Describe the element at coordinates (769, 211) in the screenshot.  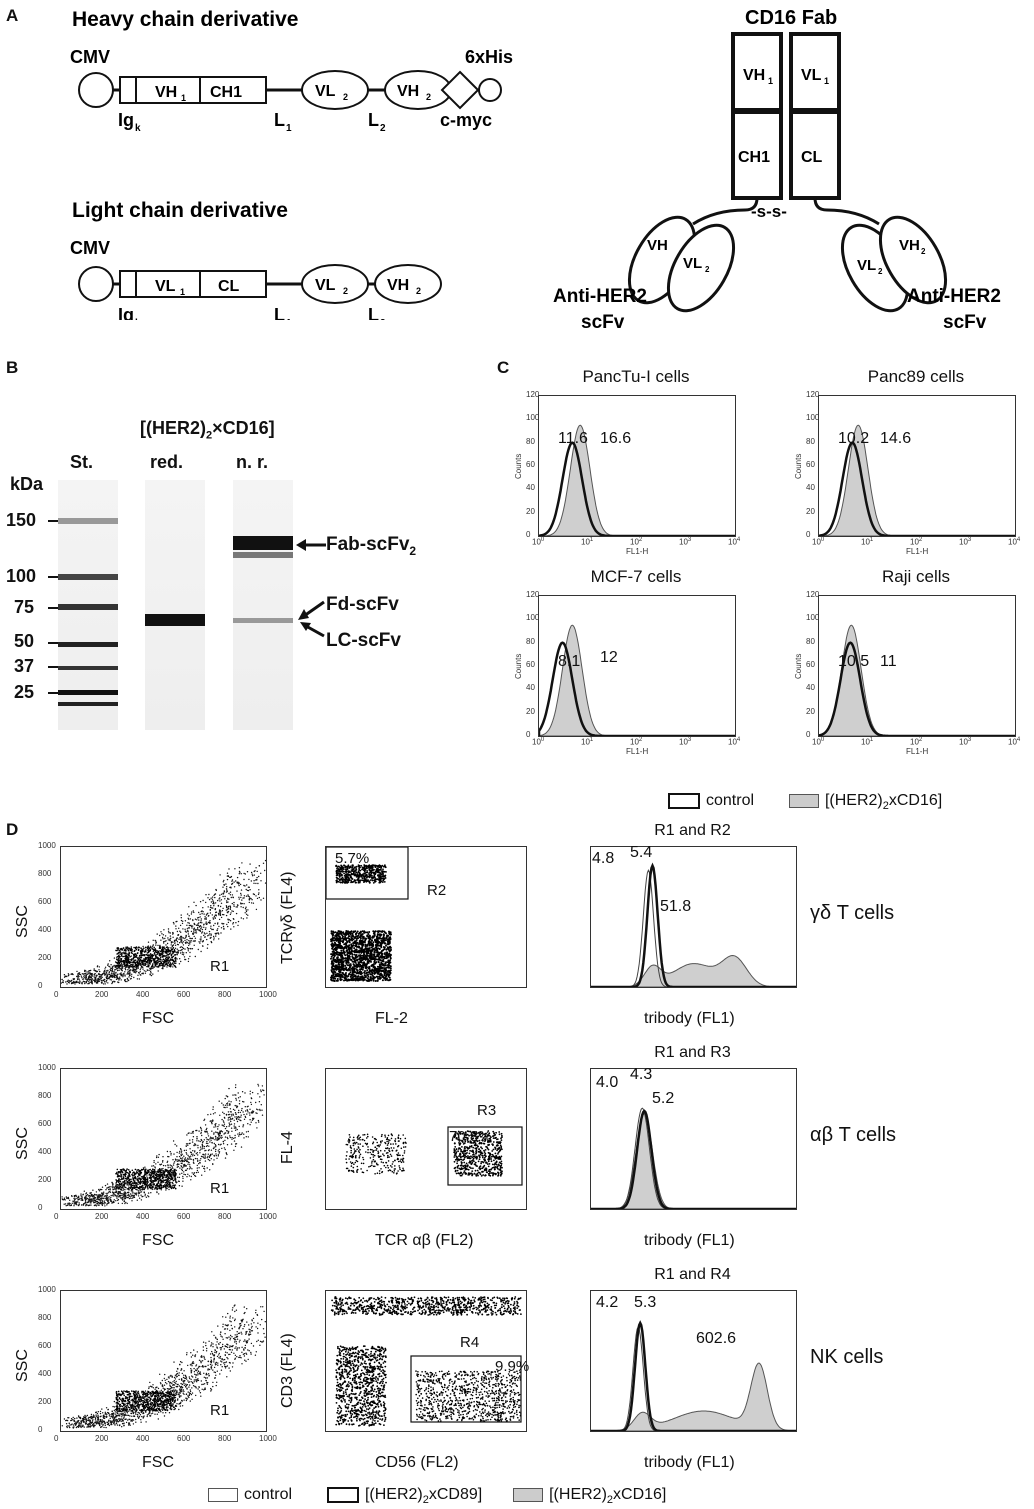
I see `disulfide-label: -s-s-` at that location.